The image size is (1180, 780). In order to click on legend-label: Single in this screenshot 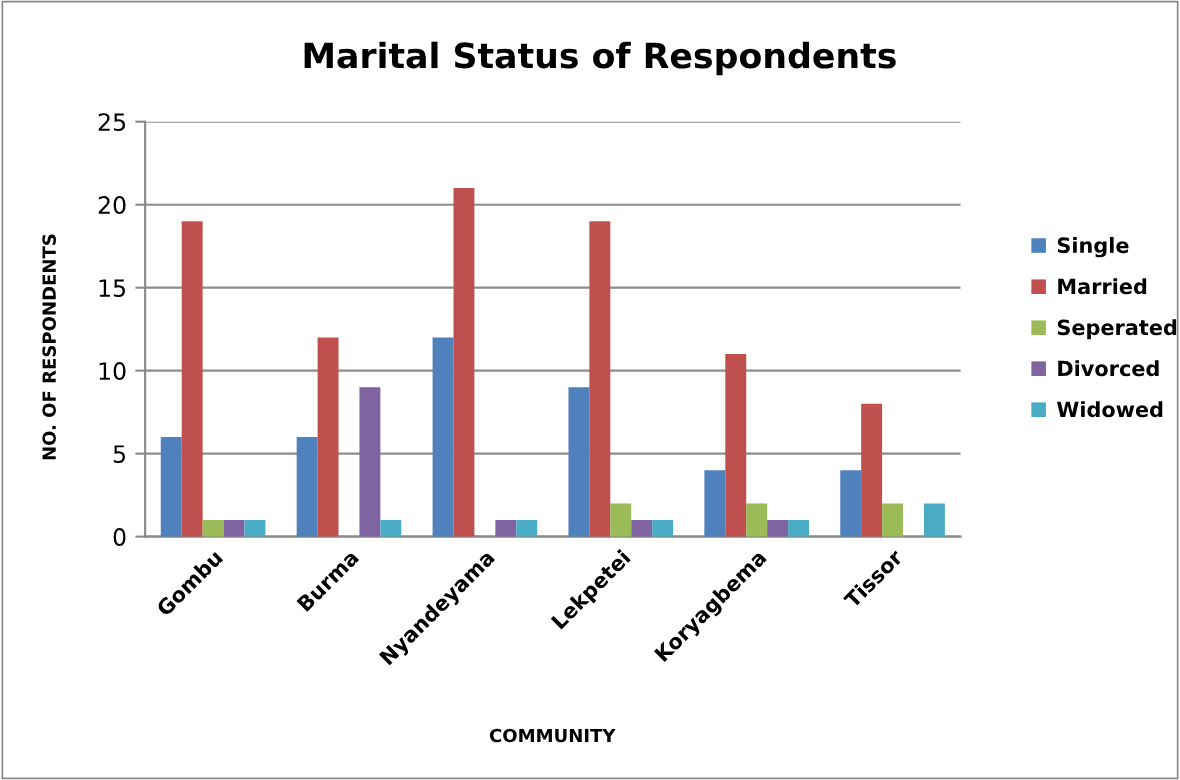, I will do `click(1093, 247)`.